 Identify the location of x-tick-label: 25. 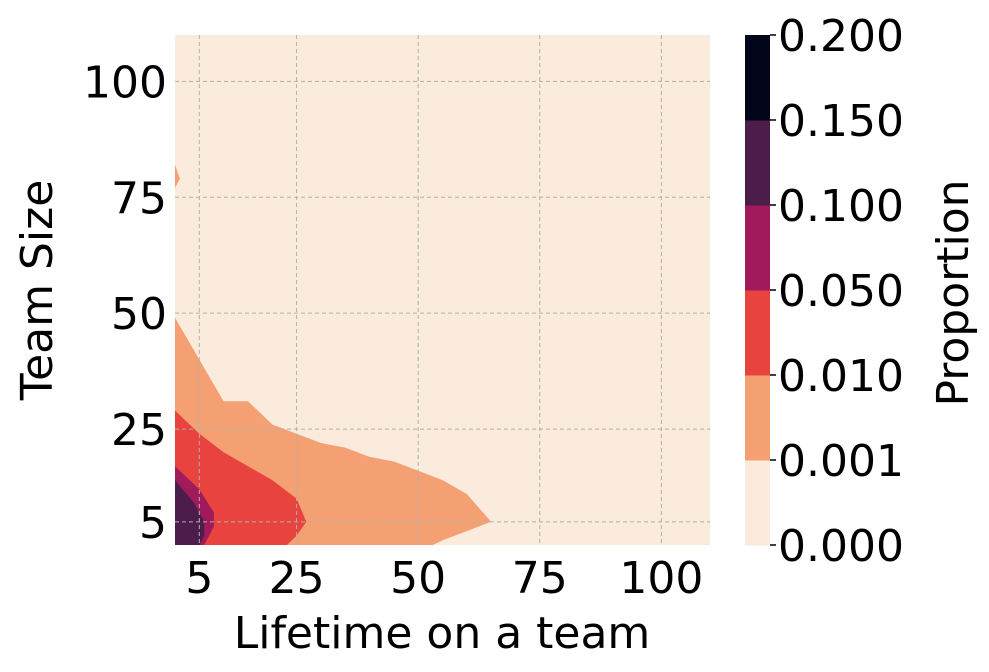
(297, 578).